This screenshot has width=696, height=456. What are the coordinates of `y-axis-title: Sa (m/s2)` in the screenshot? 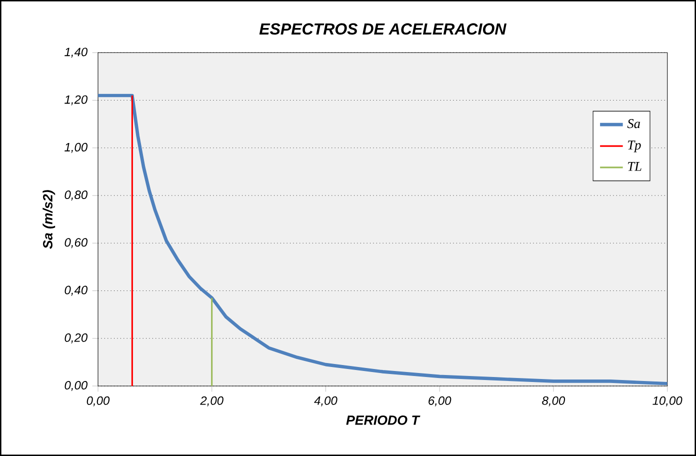 It's located at (49, 219).